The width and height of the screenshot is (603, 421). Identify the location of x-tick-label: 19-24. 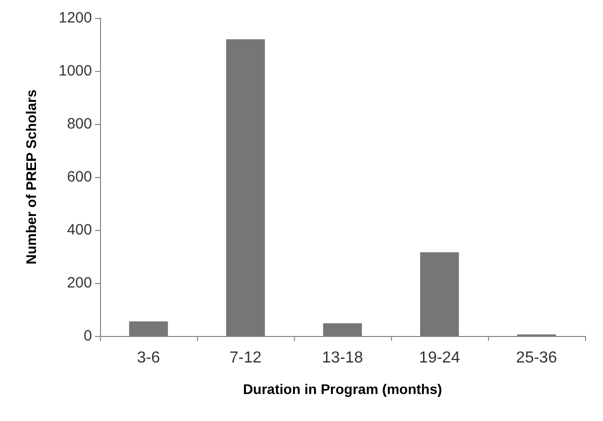
(439, 358).